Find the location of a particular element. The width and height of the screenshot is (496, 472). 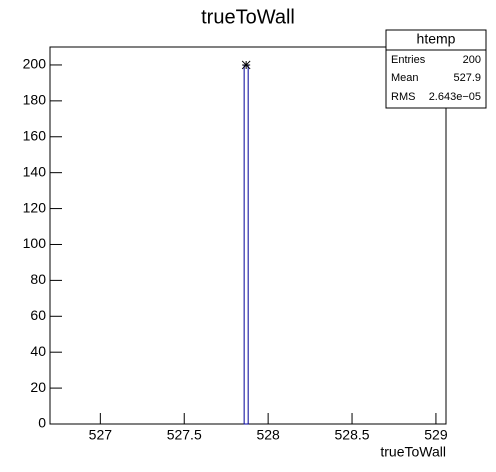

stats-box is located at coordinates (436, 69).